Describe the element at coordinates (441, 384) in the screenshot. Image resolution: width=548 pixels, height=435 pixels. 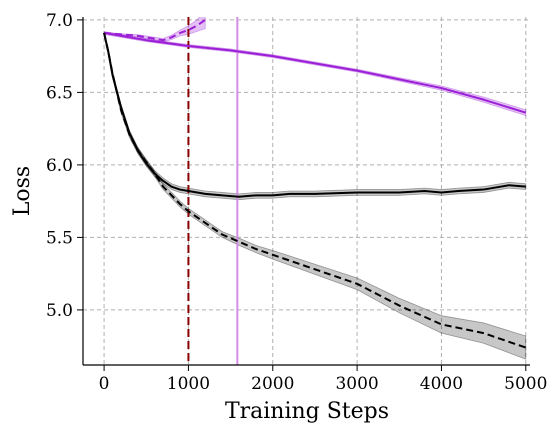
I see `x-tick-label-4: 4000` at that location.